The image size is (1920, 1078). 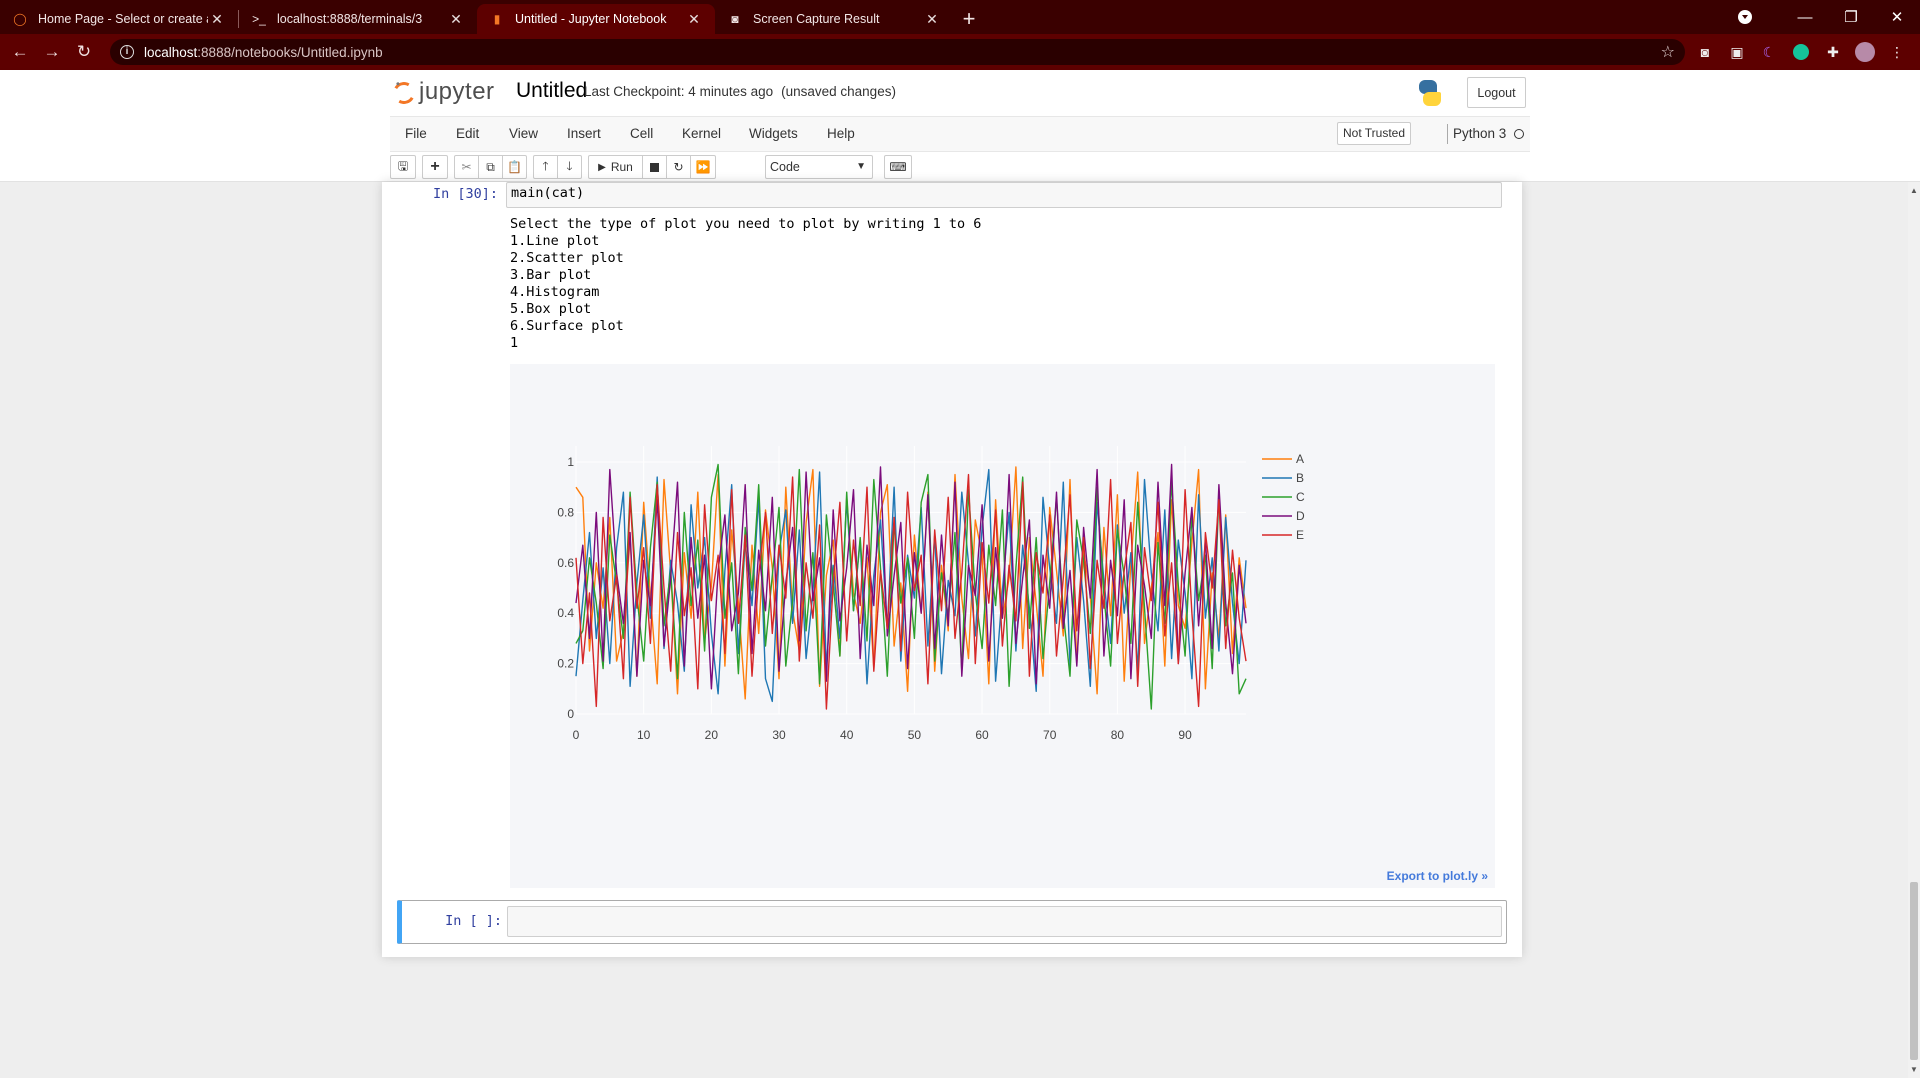 I want to click on x-tick-label: 90, so click(x=1185, y=735).